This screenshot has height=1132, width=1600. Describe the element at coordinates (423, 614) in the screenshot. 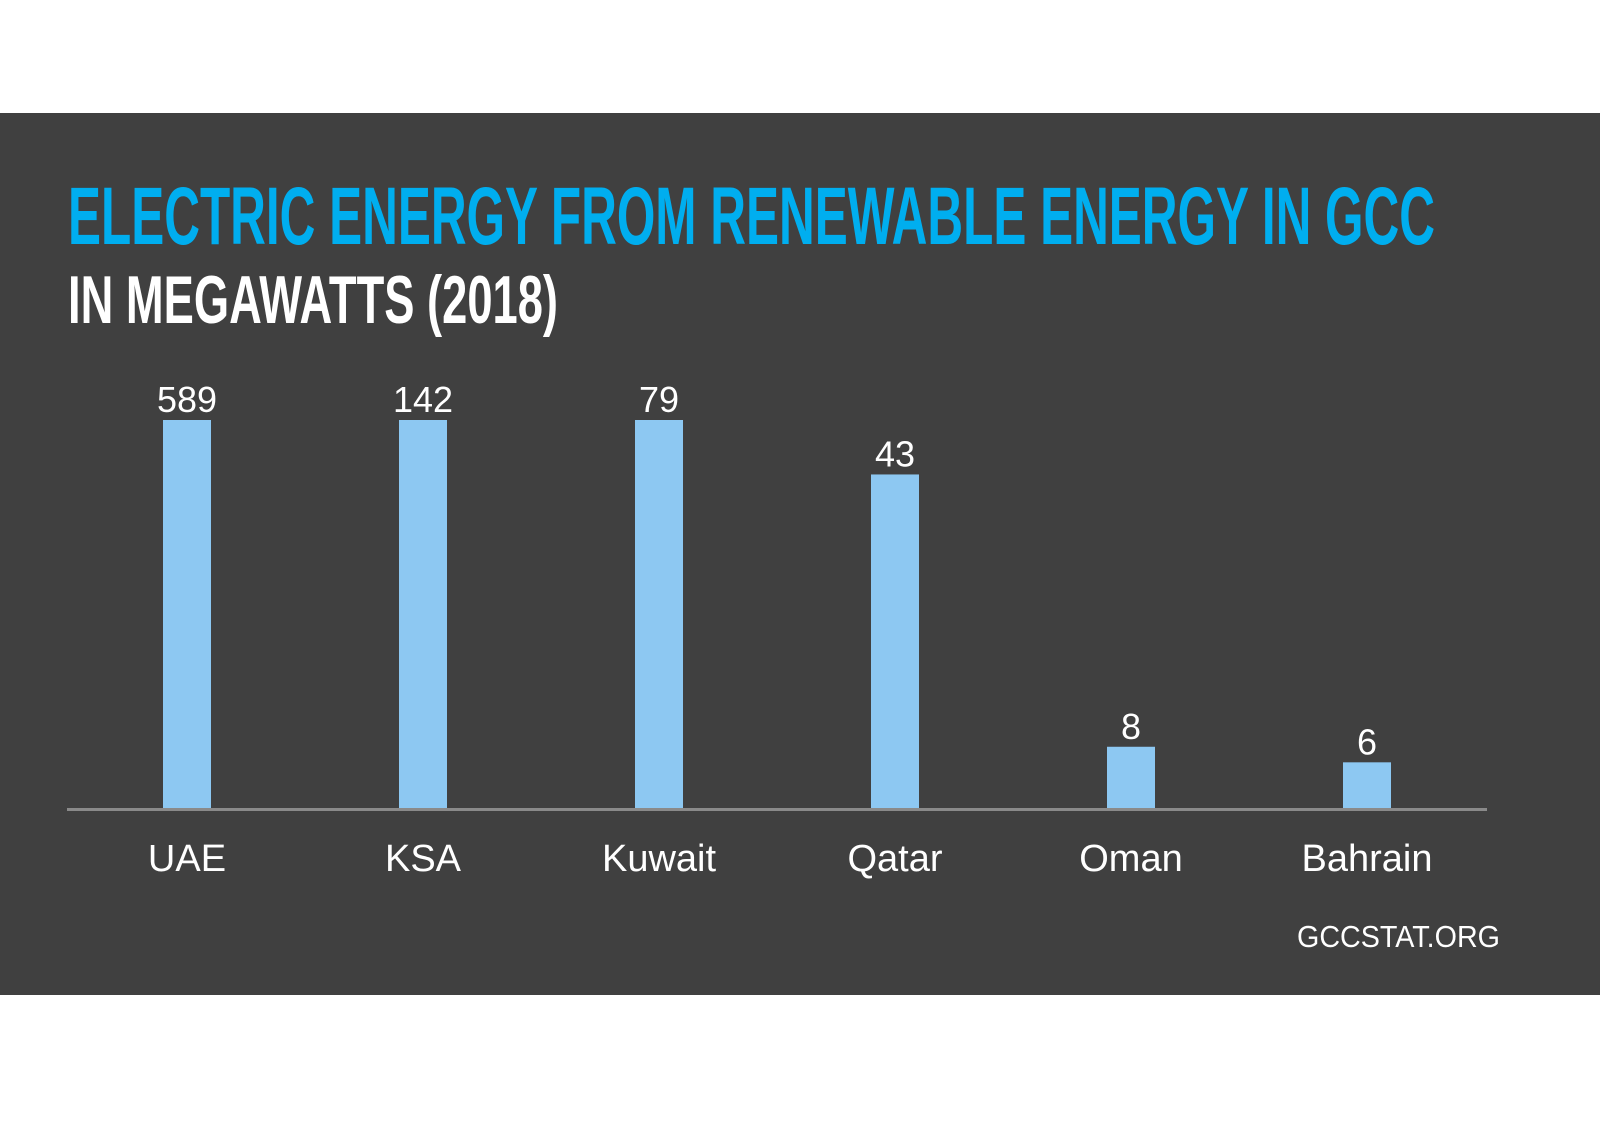

I see `bar-ksa` at that location.